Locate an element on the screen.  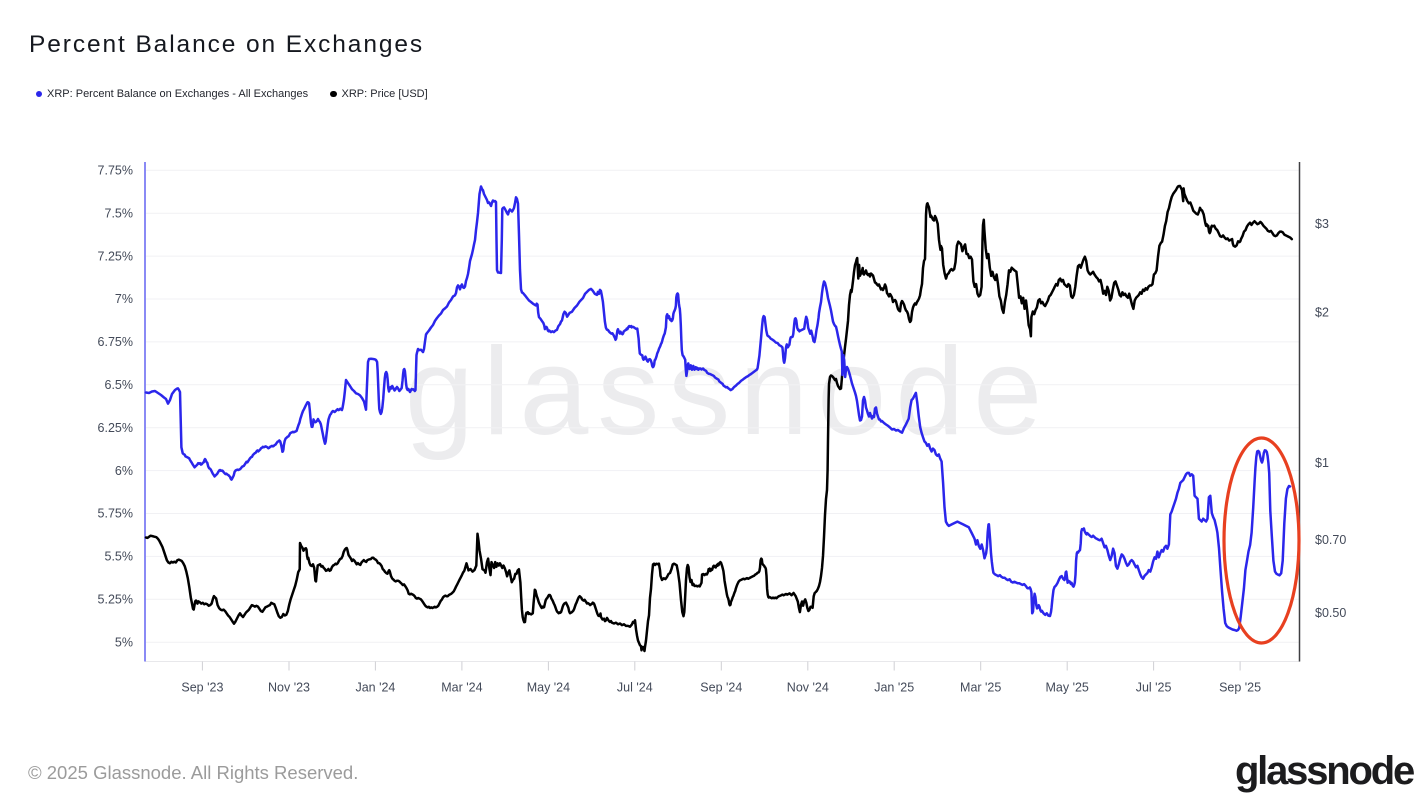
svg-text: Nov '24 is located at coordinates (808, 688).